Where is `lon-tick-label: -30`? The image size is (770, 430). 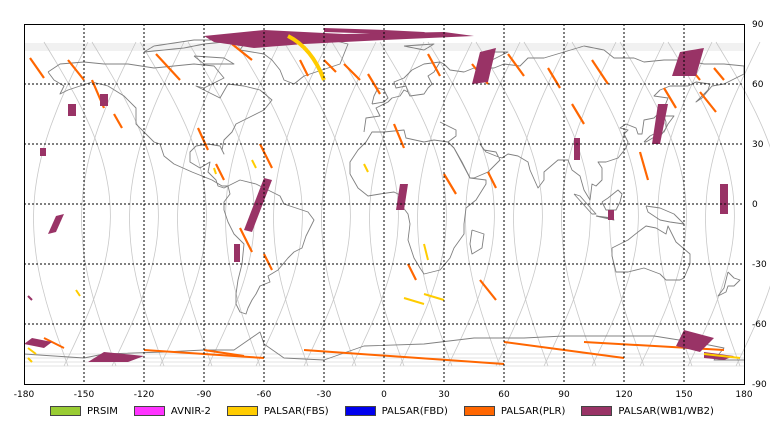 lon-tick-label: -30 is located at coordinates (324, 395).